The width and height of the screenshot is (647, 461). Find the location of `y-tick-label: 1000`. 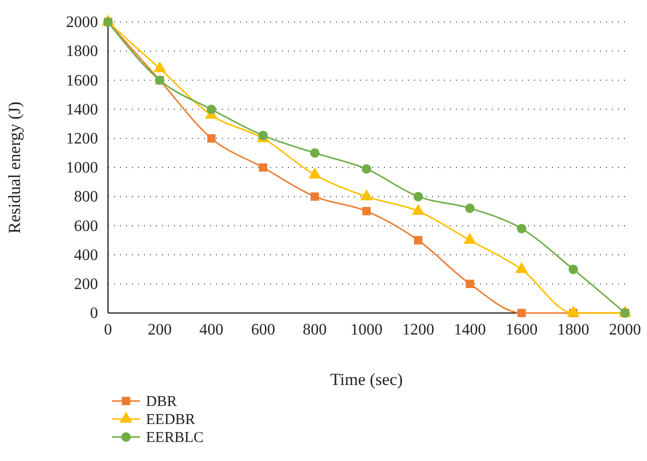

y-tick-label: 1000 is located at coordinates (82, 168).